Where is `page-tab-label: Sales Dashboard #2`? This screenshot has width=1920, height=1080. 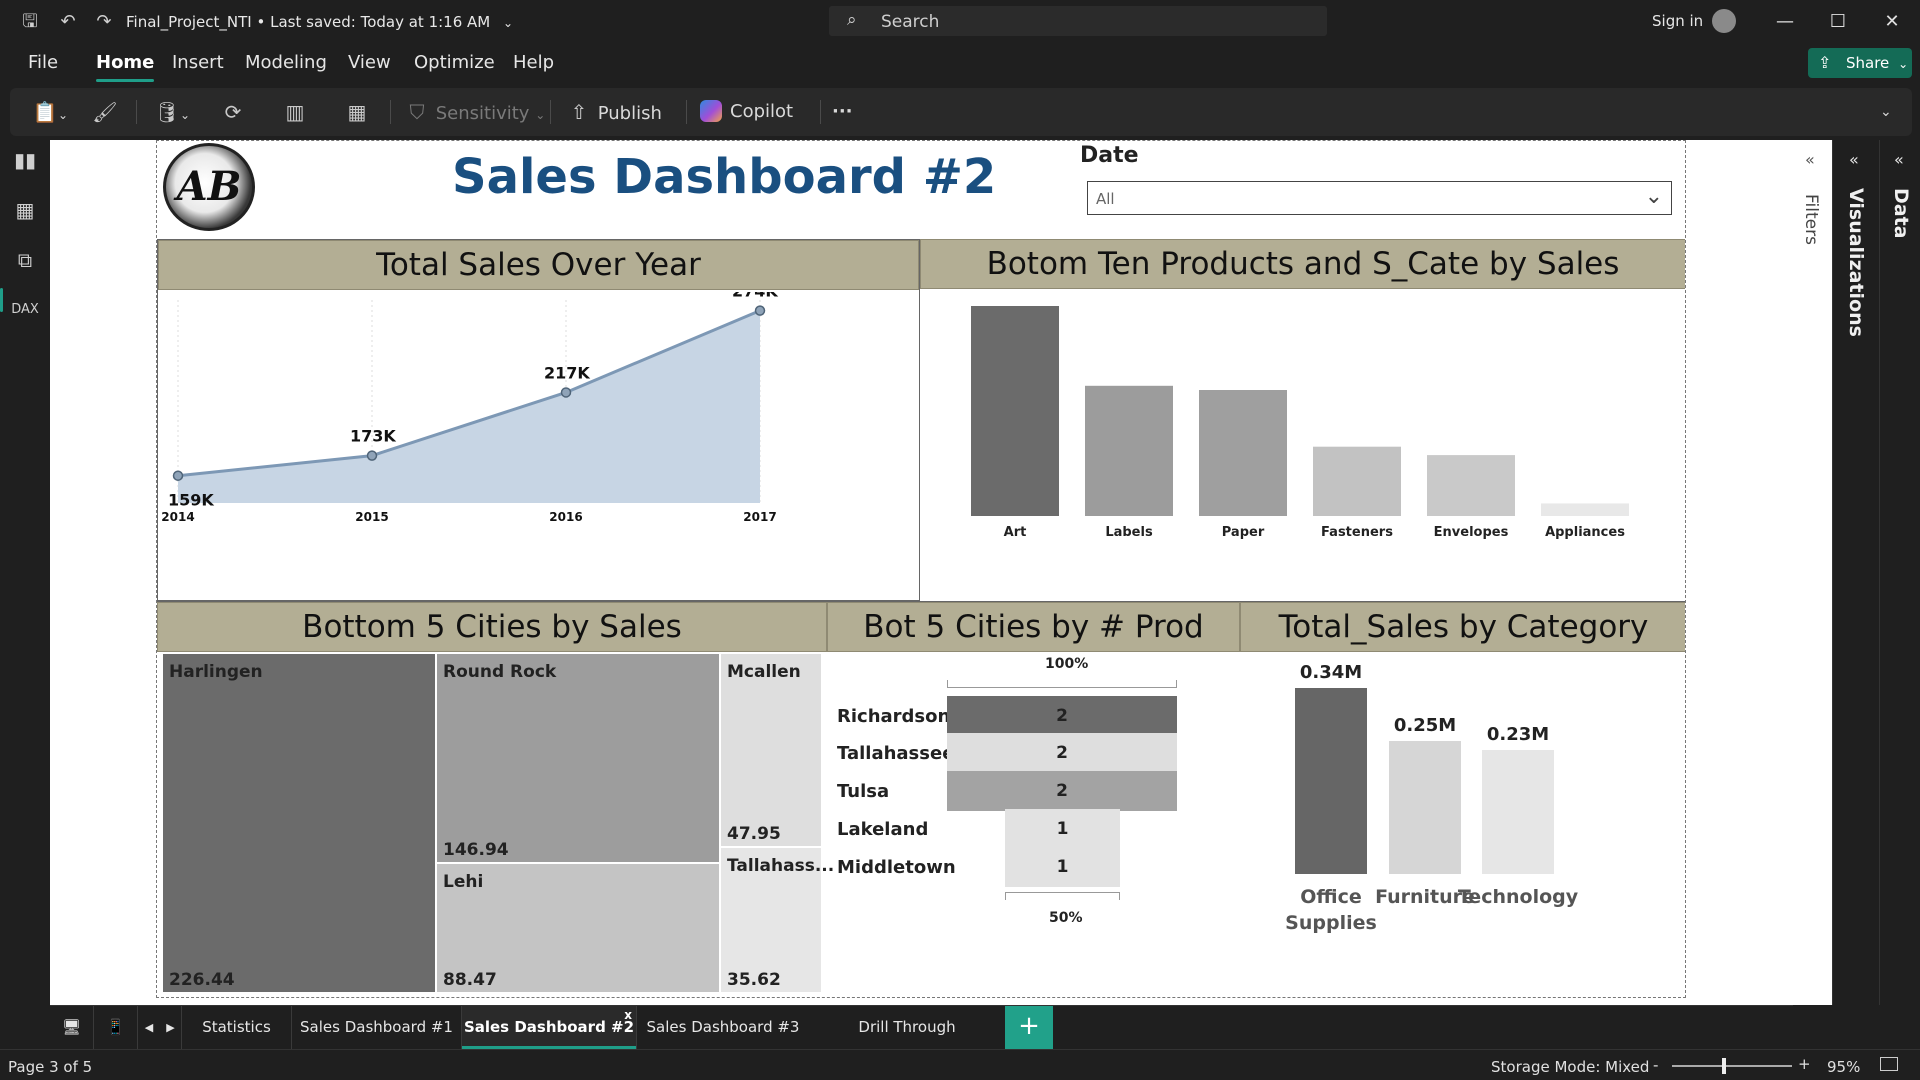 page-tab-label: Sales Dashboard #2 is located at coordinates (549, 1027).